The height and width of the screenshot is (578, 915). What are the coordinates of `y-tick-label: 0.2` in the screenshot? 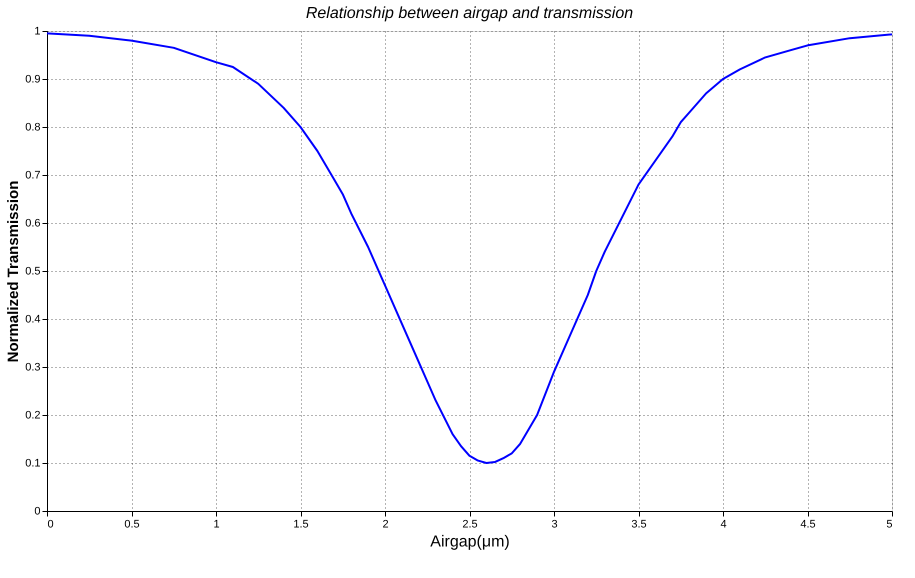 It's located at (32, 416).